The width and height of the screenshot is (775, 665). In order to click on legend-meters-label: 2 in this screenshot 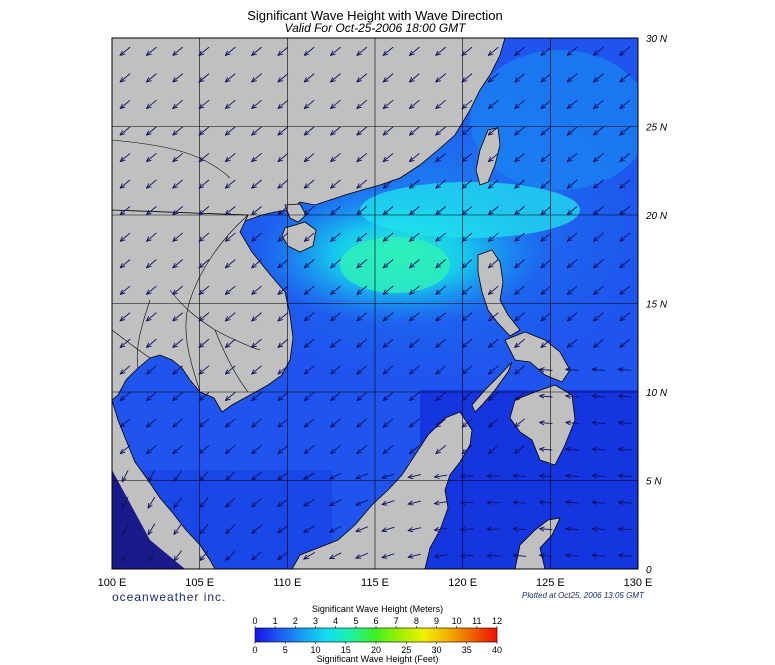, I will do `click(295, 621)`.